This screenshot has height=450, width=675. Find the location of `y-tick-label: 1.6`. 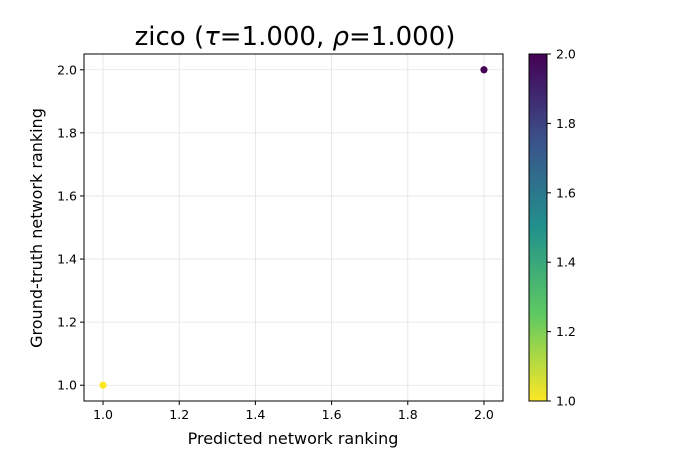

y-tick-label: 1.6 is located at coordinates (67, 195).